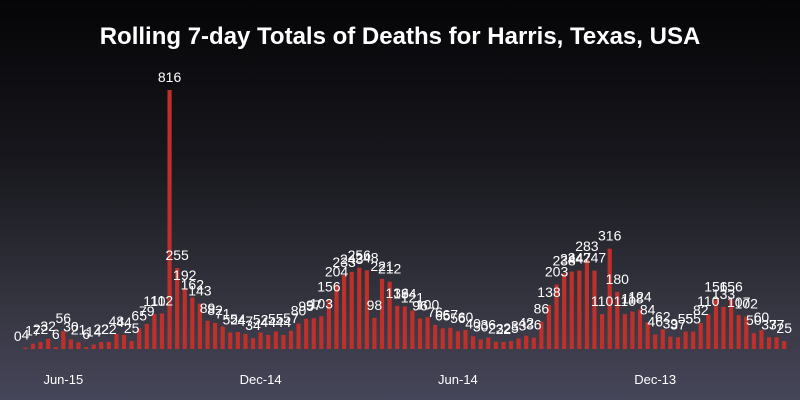 The height and width of the screenshot is (400, 800). I want to click on data-label-41: 156, so click(329, 286).